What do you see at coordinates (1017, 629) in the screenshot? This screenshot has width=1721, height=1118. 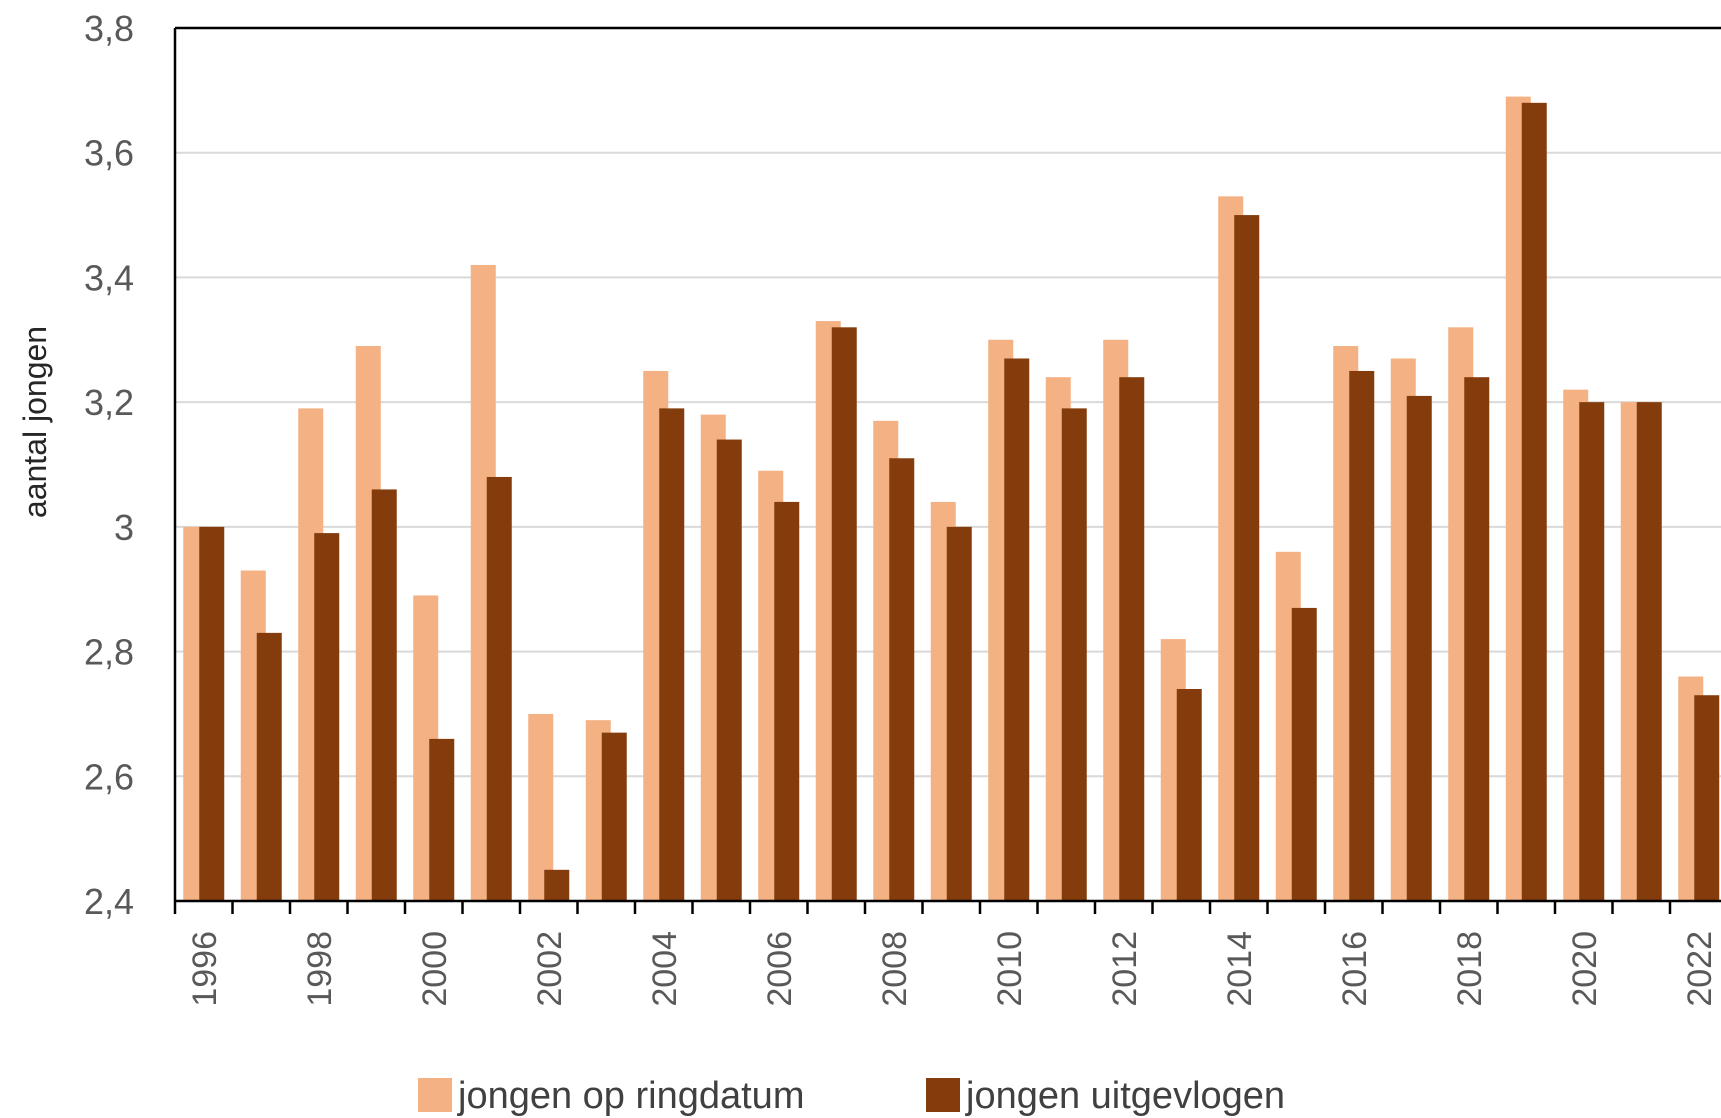 I see `bar-uitgevlogen-2010` at bounding box center [1017, 629].